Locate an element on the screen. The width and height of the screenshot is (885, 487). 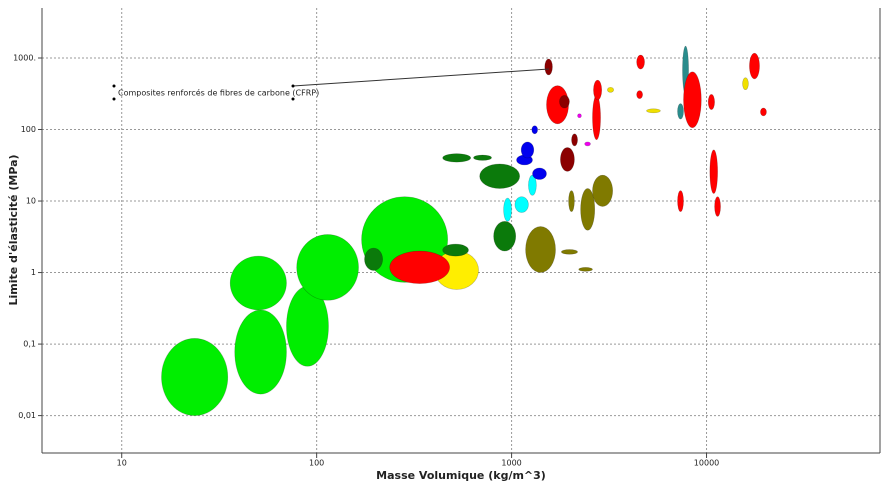
x-tick-label: 1000 is located at coordinates (511, 463).